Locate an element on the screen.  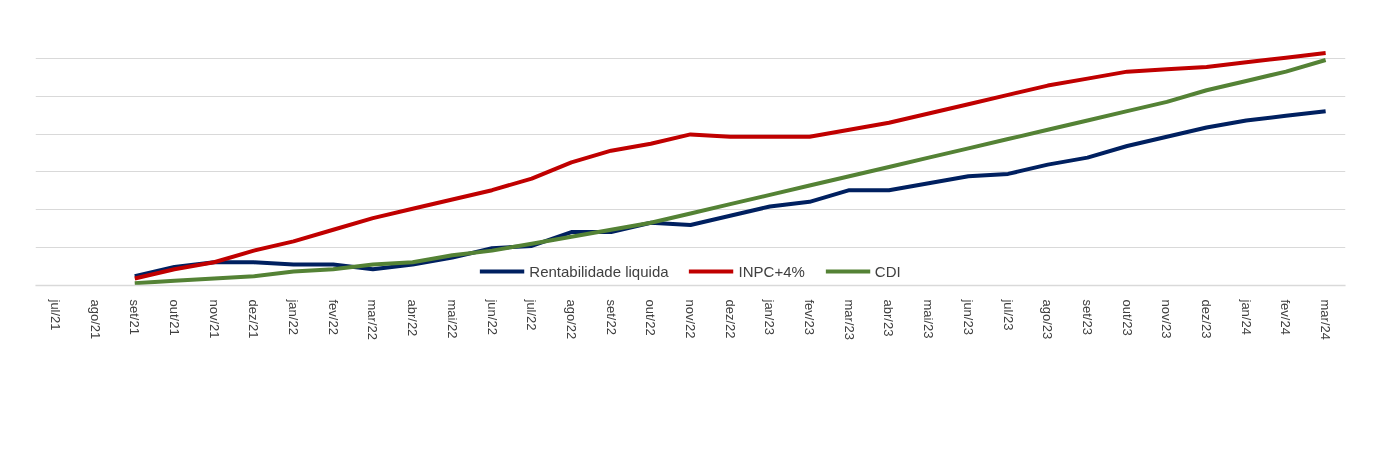
x-tick-label: nov/22 is located at coordinates (690, 319).